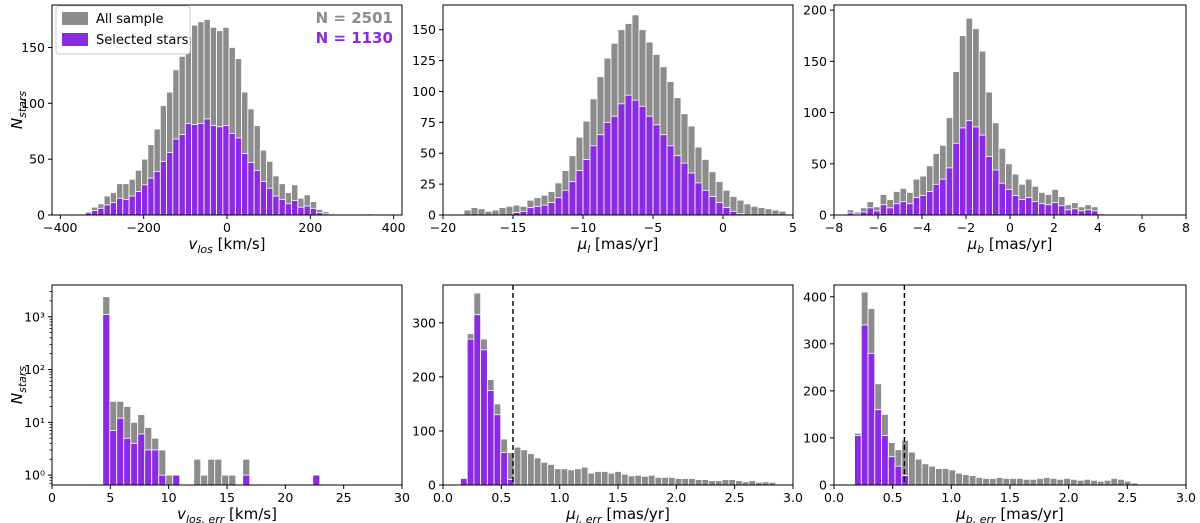  What do you see at coordinates (227, 514) in the screenshot?
I see `x-axis-label: vlos, err [km/s]` at bounding box center [227, 514].